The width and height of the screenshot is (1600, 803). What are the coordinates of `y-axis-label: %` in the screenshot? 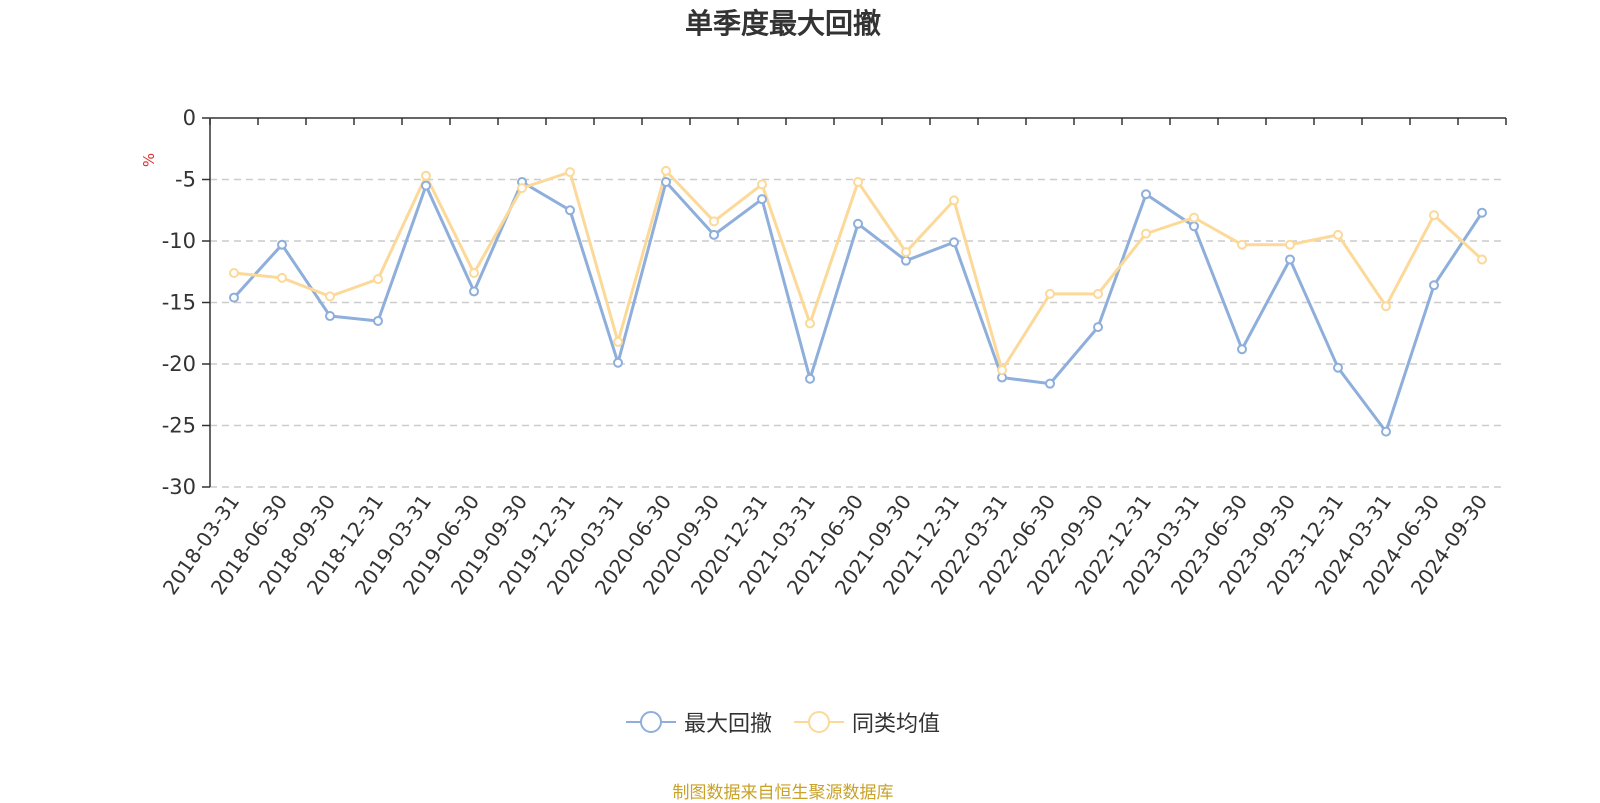 It's located at (149, 160).